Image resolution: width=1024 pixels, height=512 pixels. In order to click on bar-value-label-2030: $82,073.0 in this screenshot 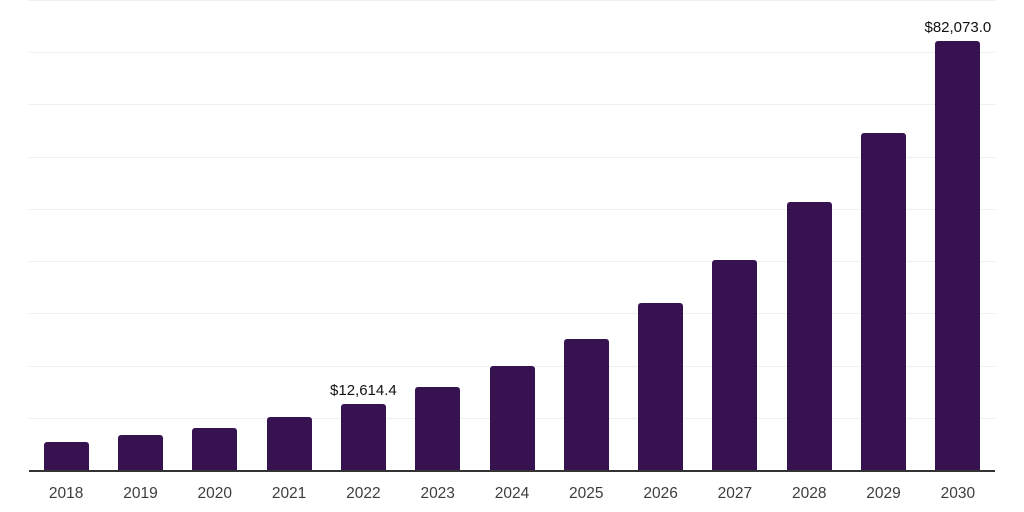, I will do `click(958, 28)`.